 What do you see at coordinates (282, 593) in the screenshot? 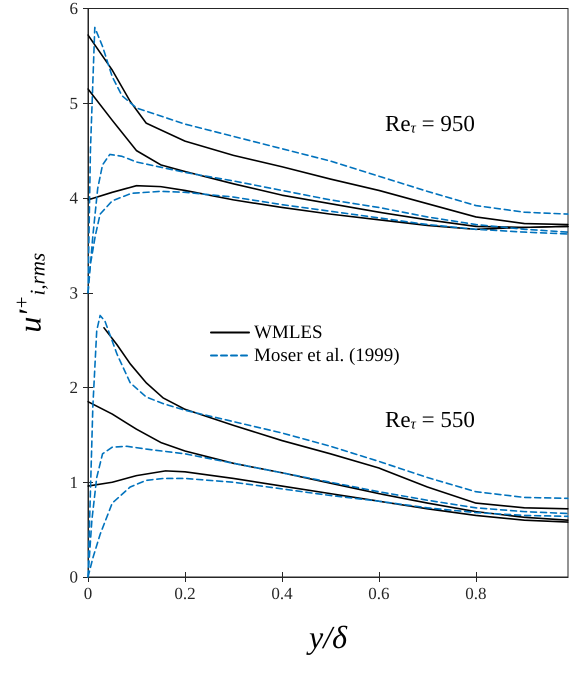
I see `x-tick-label: 0.4` at bounding box center [282, 593].